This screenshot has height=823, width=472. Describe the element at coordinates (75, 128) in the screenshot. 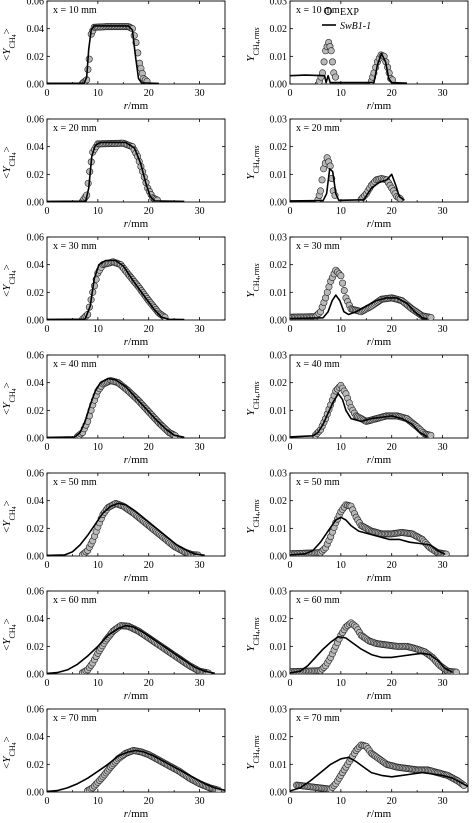

I see `panel-label: x = 20 mm` at that location.